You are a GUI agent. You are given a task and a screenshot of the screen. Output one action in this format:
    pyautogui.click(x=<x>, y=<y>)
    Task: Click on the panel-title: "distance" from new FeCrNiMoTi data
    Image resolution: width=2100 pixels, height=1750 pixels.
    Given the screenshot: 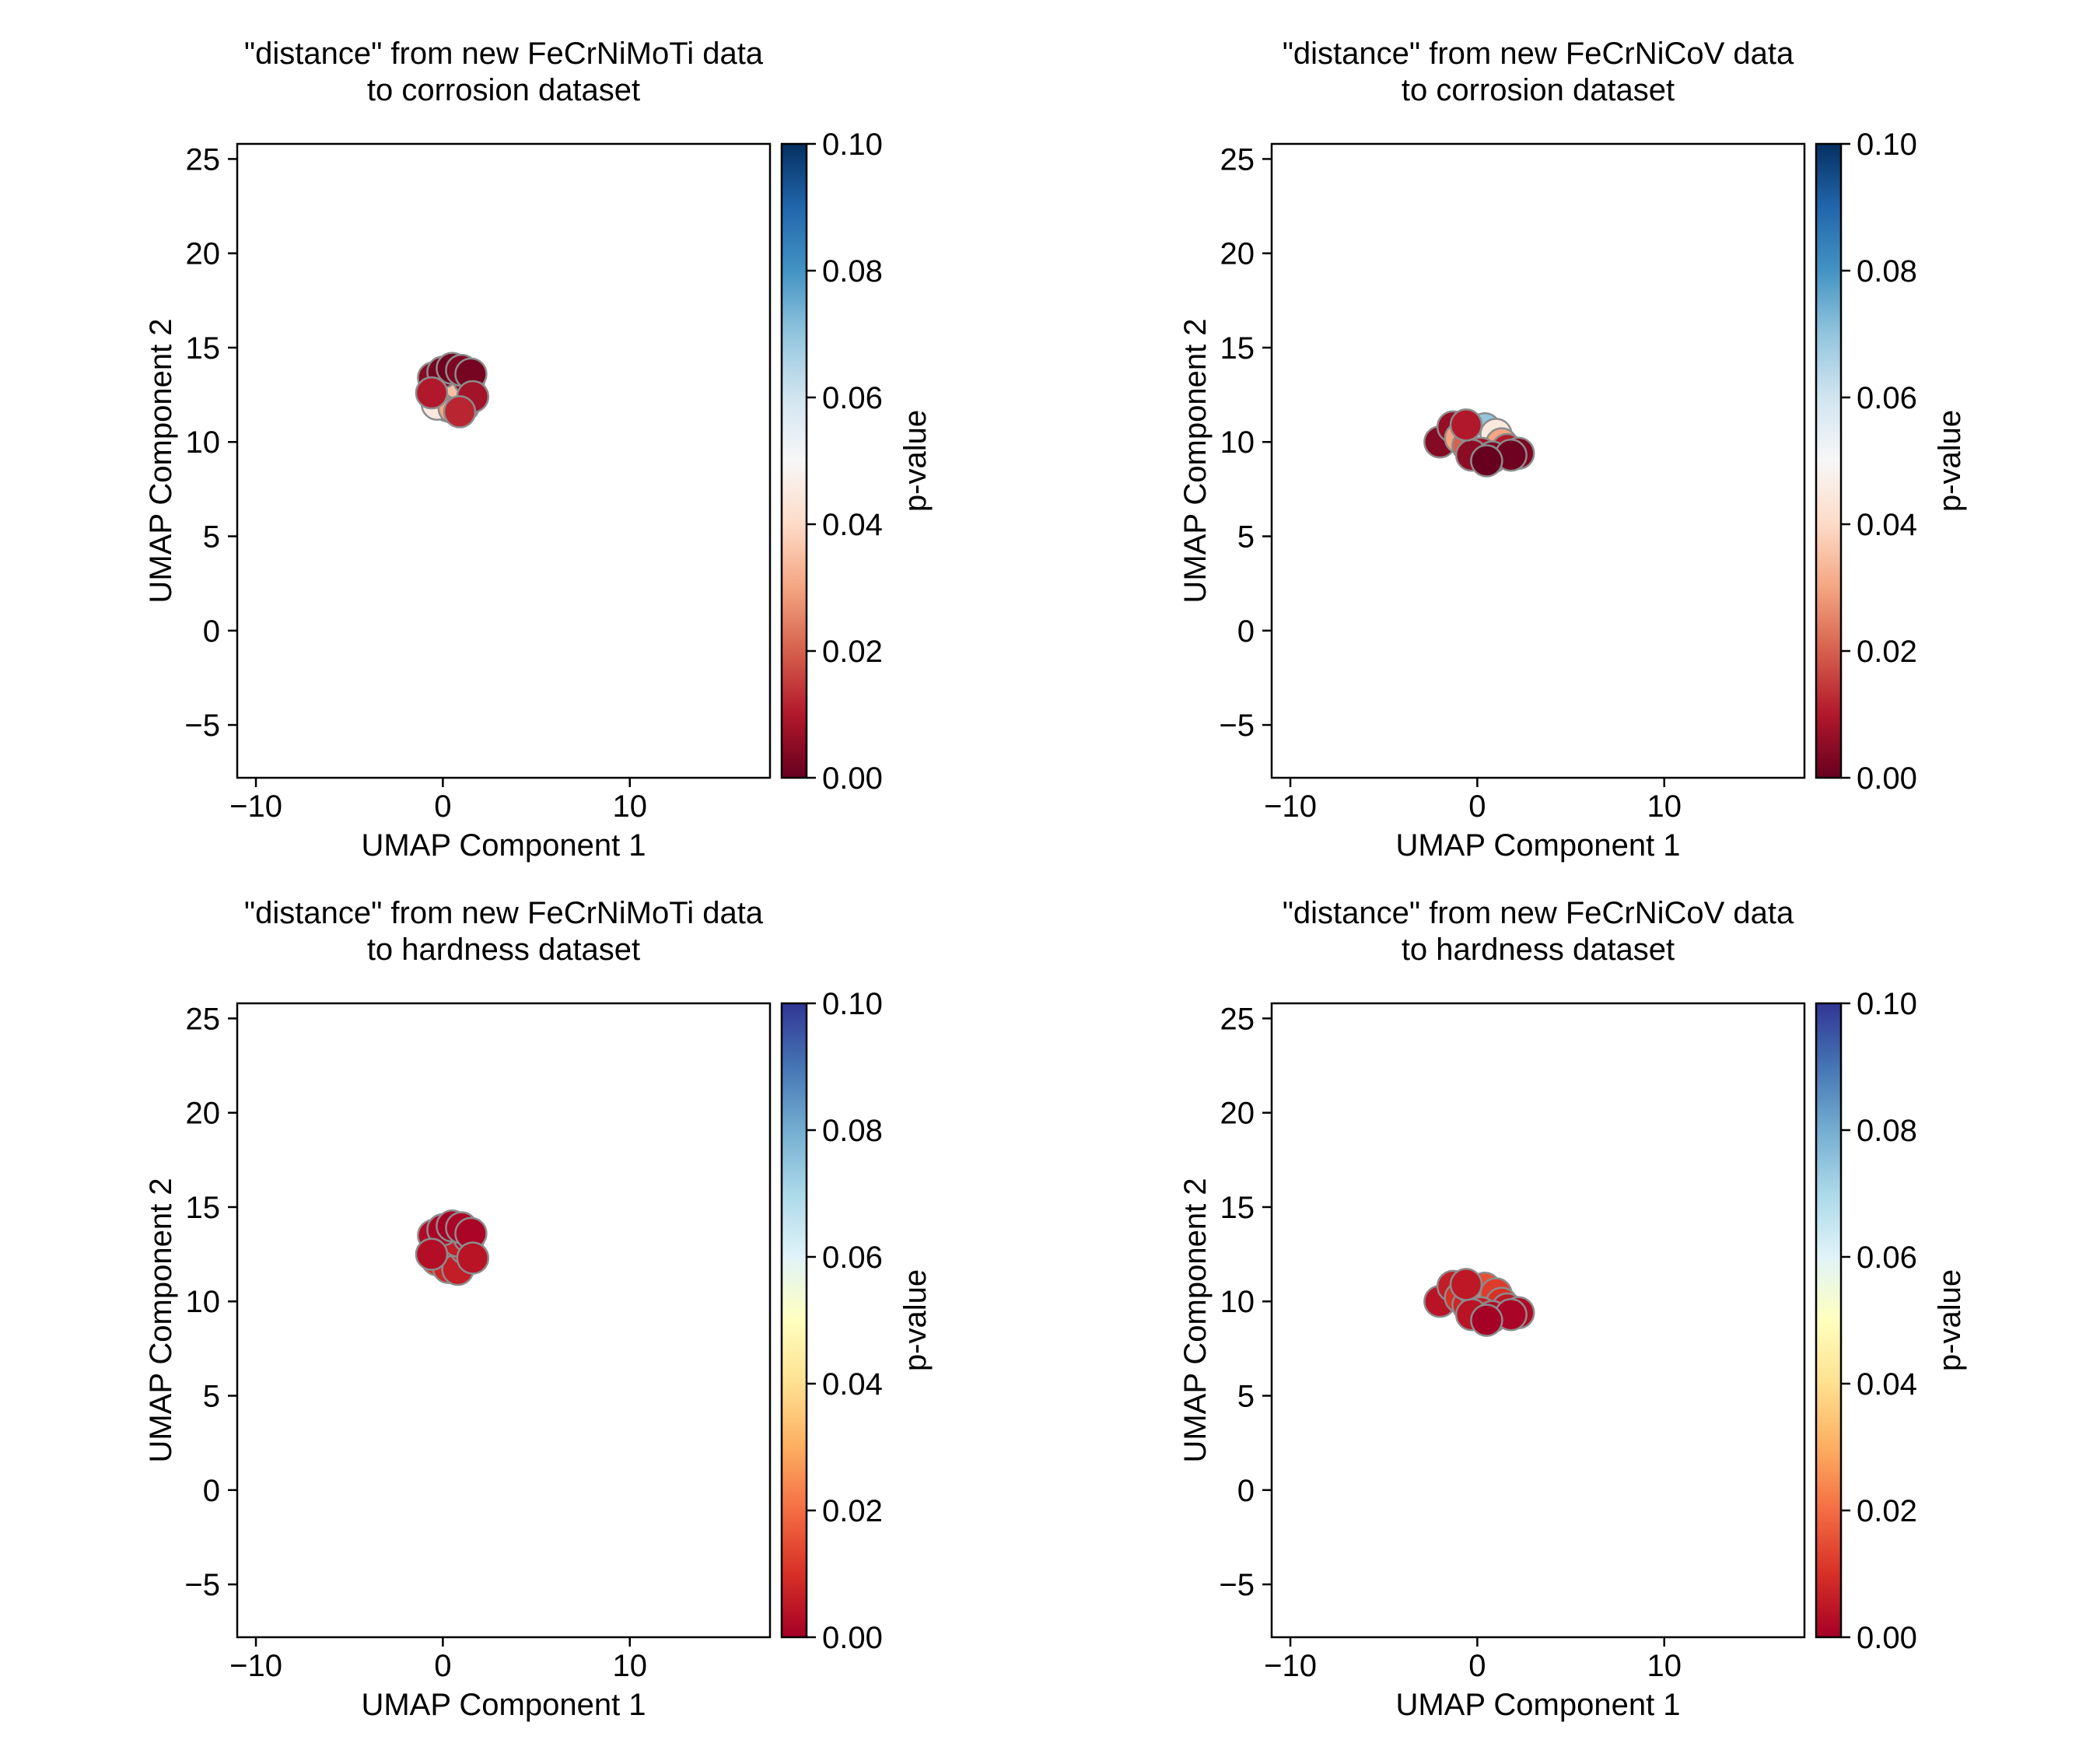 What is the action you would take?
    pyautogui.click(x=504, y=54)
    